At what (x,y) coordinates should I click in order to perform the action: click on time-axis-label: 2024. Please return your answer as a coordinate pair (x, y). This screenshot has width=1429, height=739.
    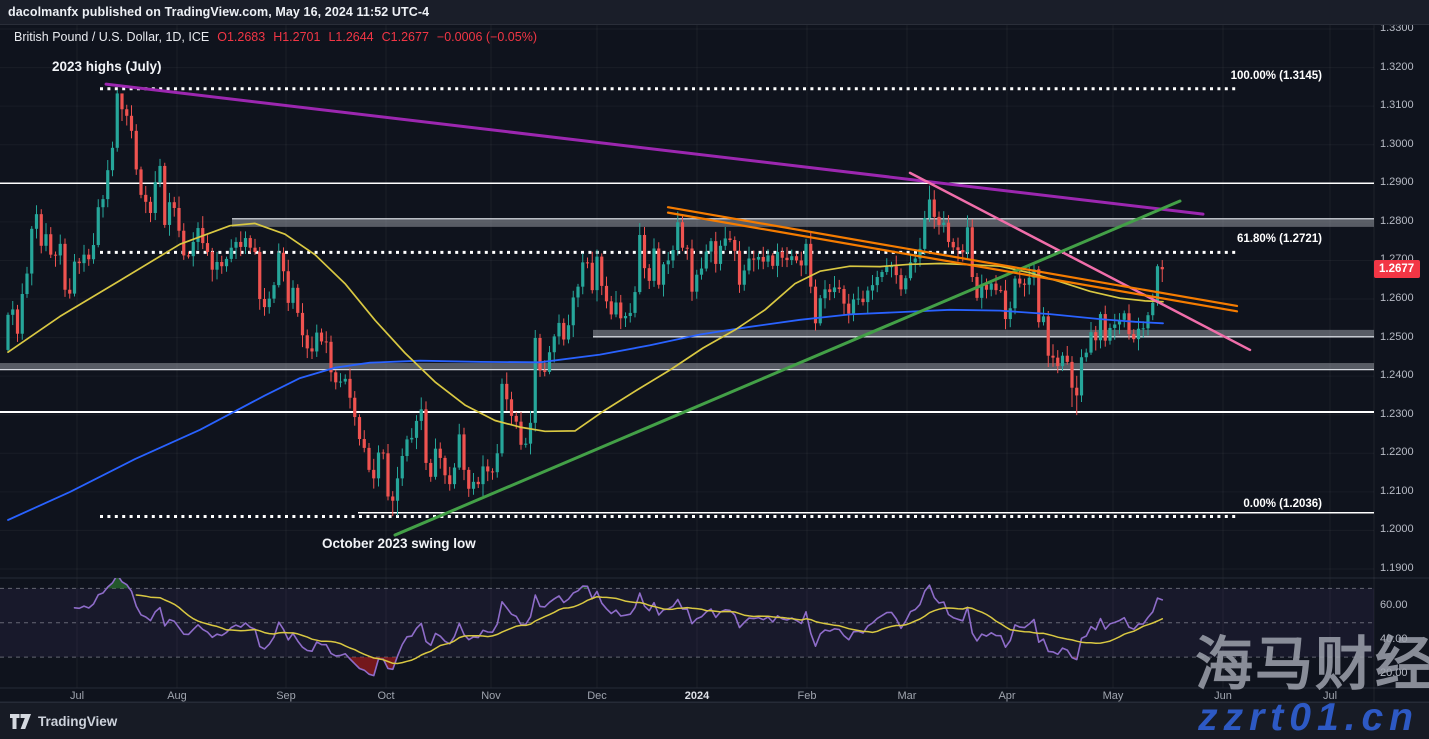
    Looking at the image, I should click on (697, 696).